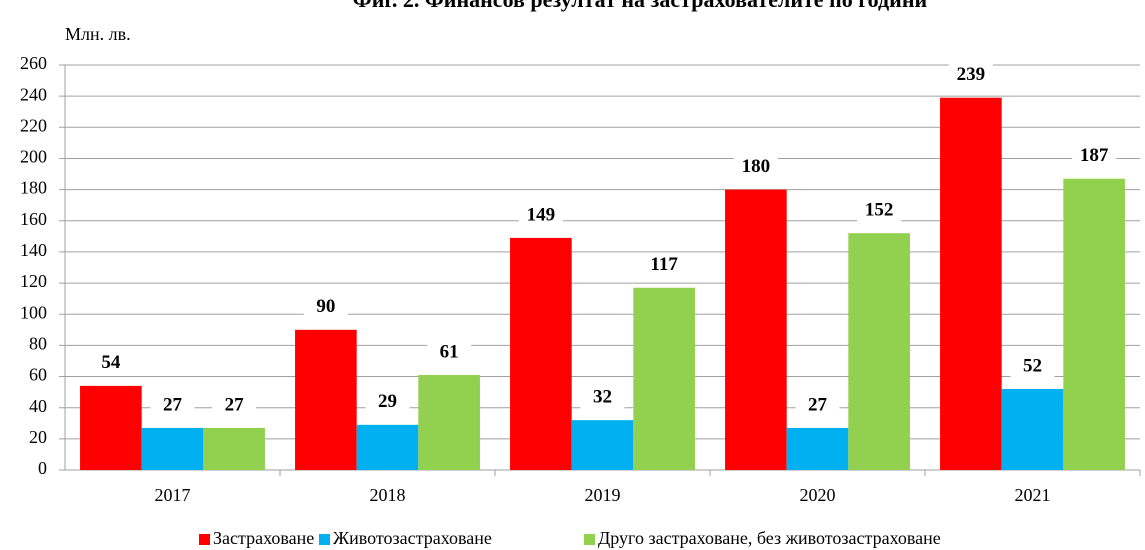 This screenshot has height=550, width=1145. I want to click on legend-label: Застраховане, so click(263, 538).